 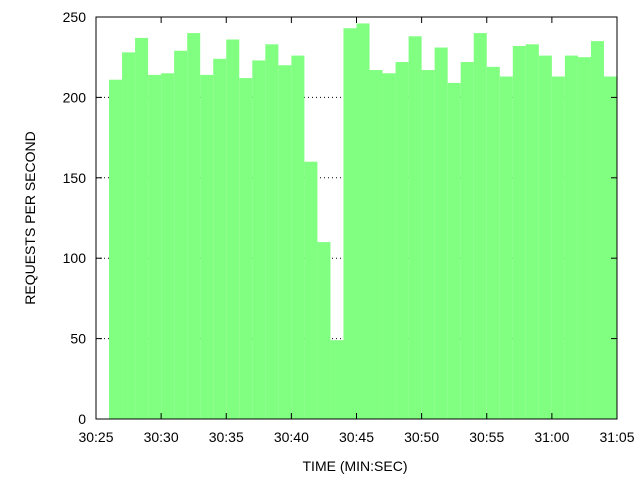 What do you see at coordinates (75, 258) in the screenshot?
I see `y-tick-label: 100` at bounding box center [75, 258].